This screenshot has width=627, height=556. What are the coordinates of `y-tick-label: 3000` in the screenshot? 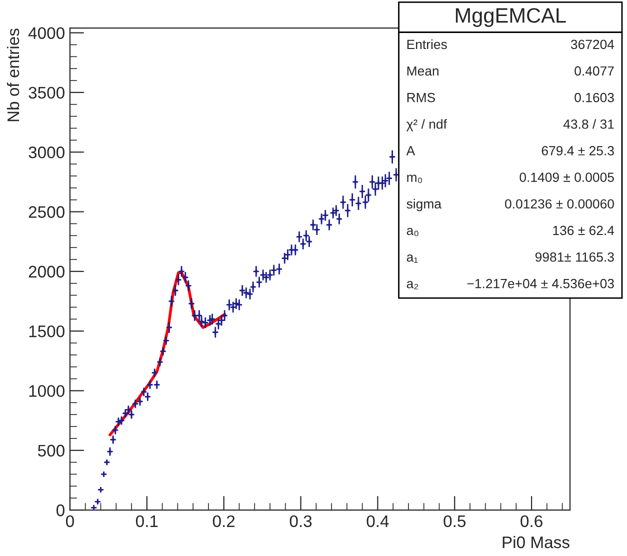 It's located at (46, 152).